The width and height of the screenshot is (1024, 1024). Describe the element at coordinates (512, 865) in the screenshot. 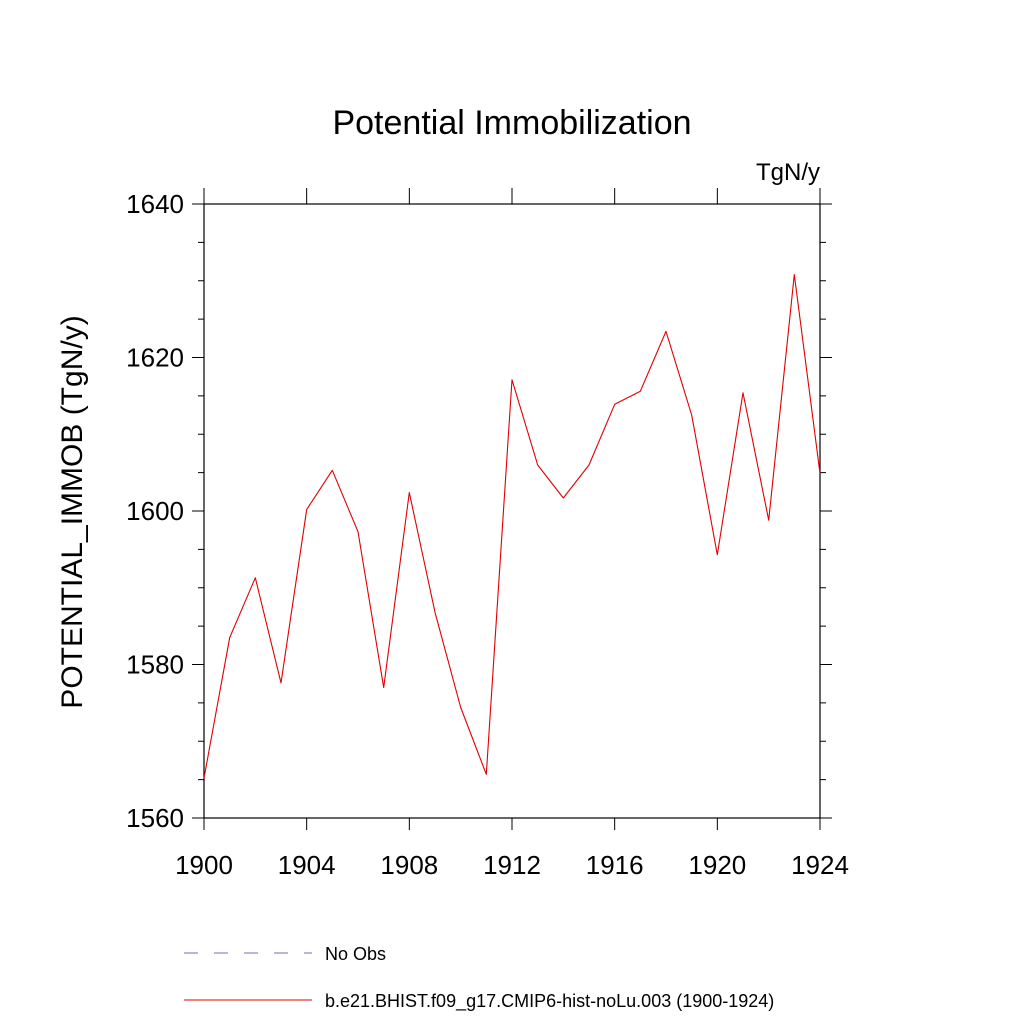

I see `x-tick-label: 1912` at that location.